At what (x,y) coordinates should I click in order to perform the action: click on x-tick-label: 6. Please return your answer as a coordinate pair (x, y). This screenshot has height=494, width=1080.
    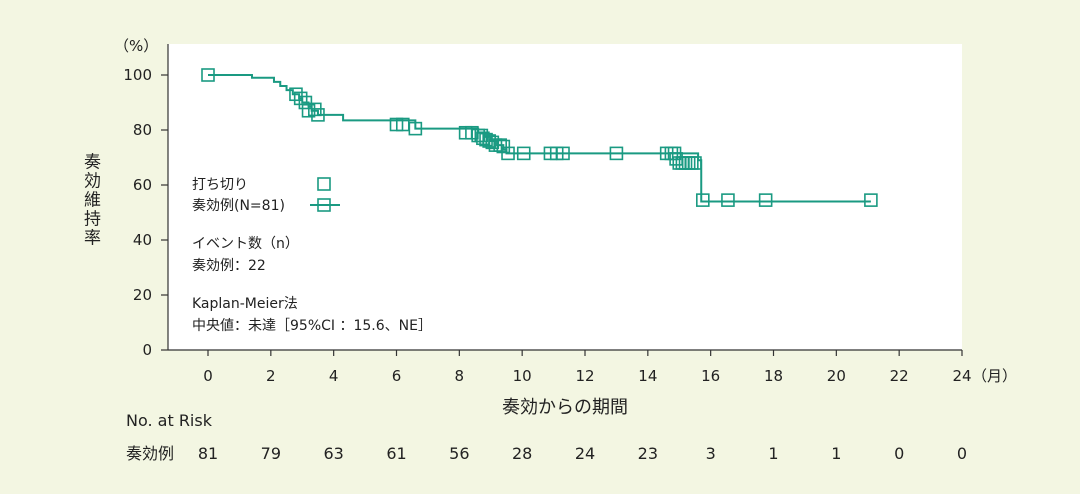
    Looking at the image, I should click on (397, 376).